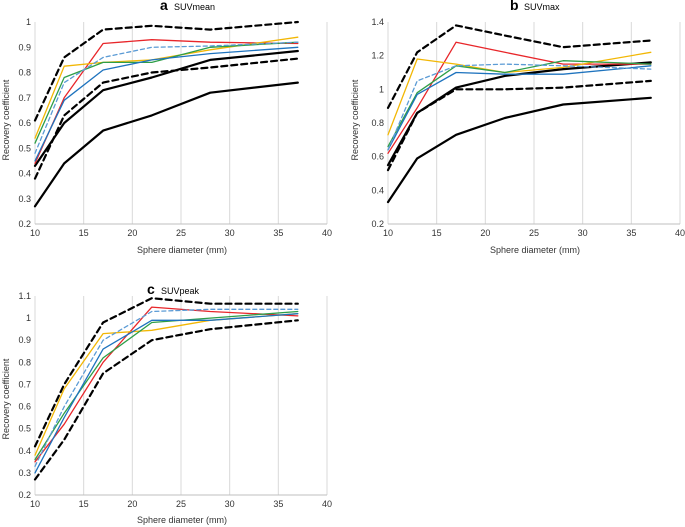  I want to click on panel-letter-c: c, so click(151, 289).